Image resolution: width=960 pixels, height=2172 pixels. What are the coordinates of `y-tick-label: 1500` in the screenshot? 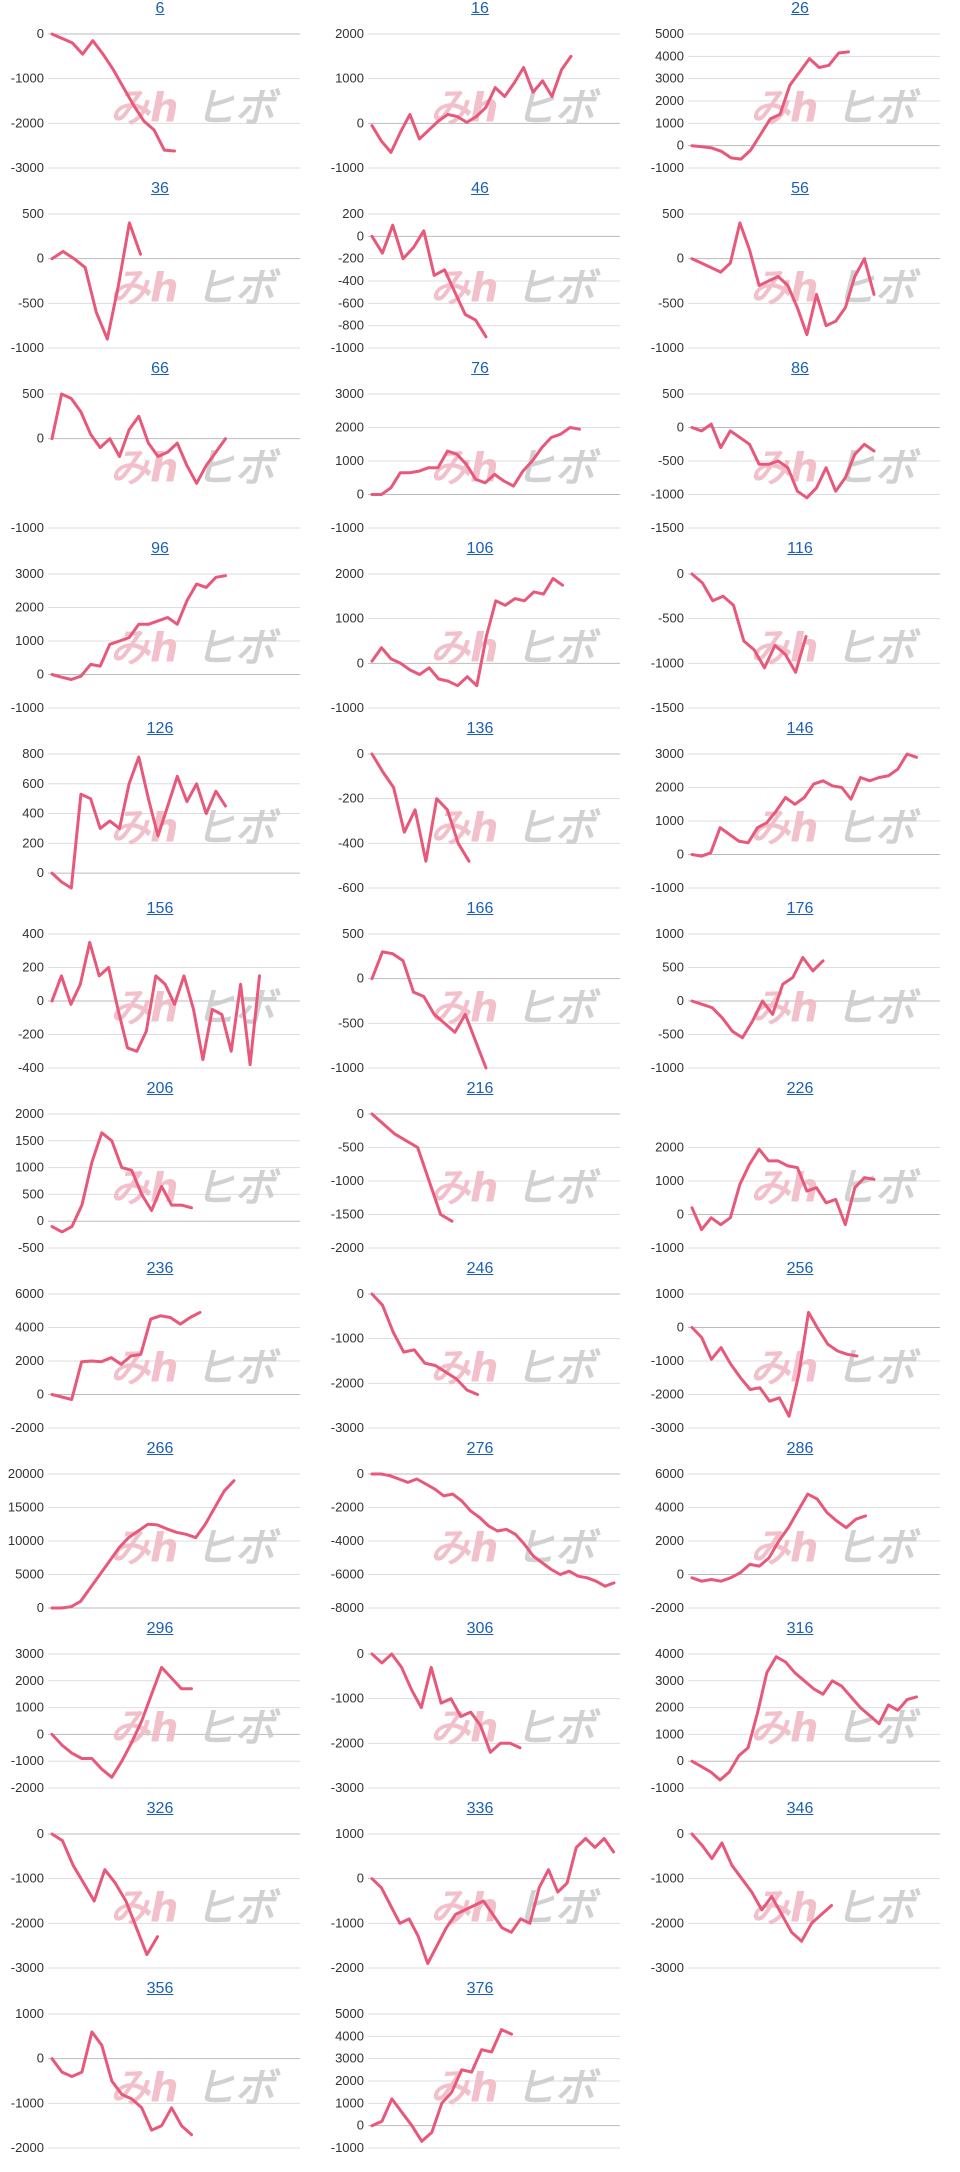 It's located at (29, 1140).